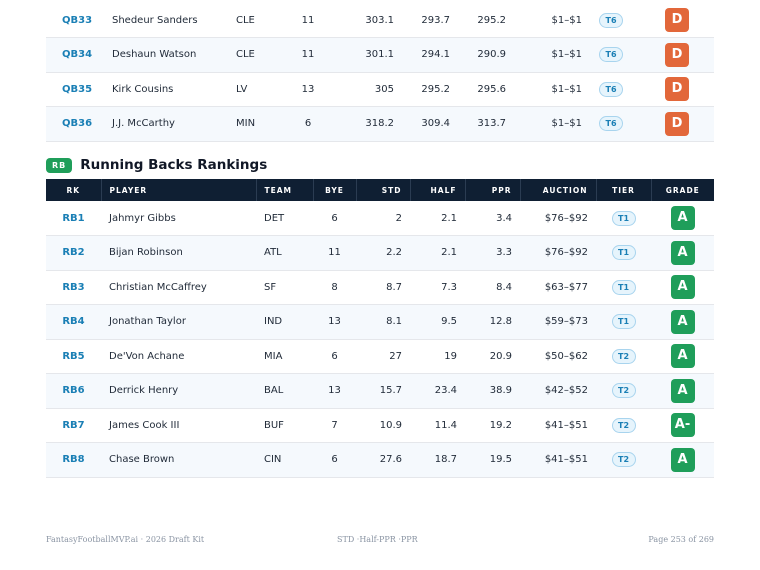 This screenshot has height=570, width=760. Describe the element at coordinates (377, 539) in the screenshot. I see `footer-scoring-formats: STD ·Half-PPR ·PPR` at that location.